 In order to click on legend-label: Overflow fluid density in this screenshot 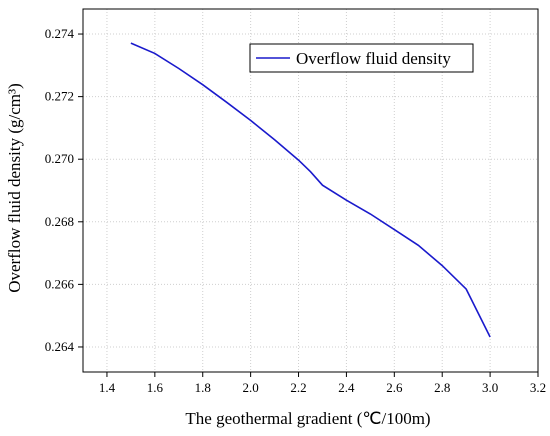, I will do `click(373, 58)`.